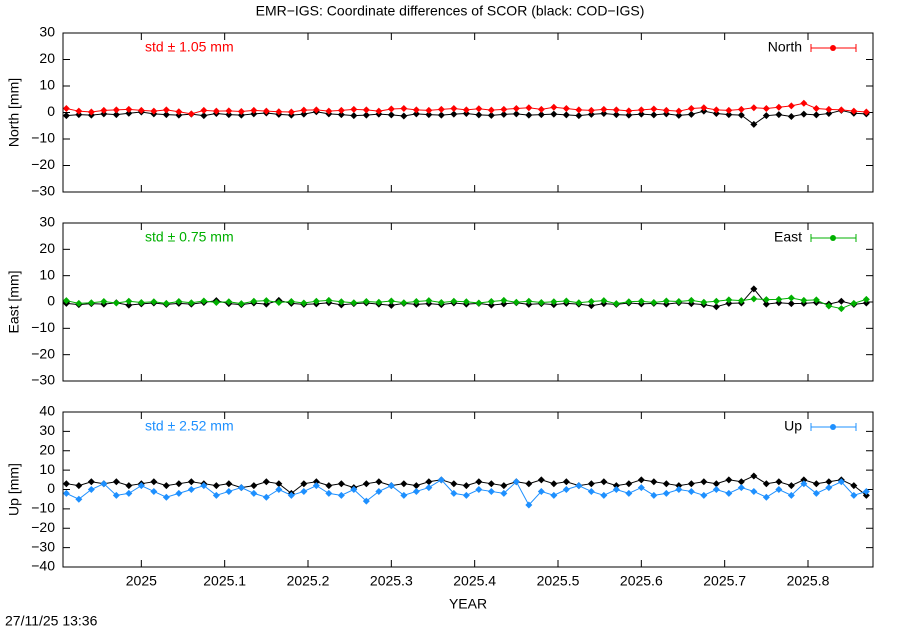 The width and height of the screenshot is (900, 630). Describe the element at coordinates (51, 111) in the screenshot. I see `y-tick-label: 0` at that location.